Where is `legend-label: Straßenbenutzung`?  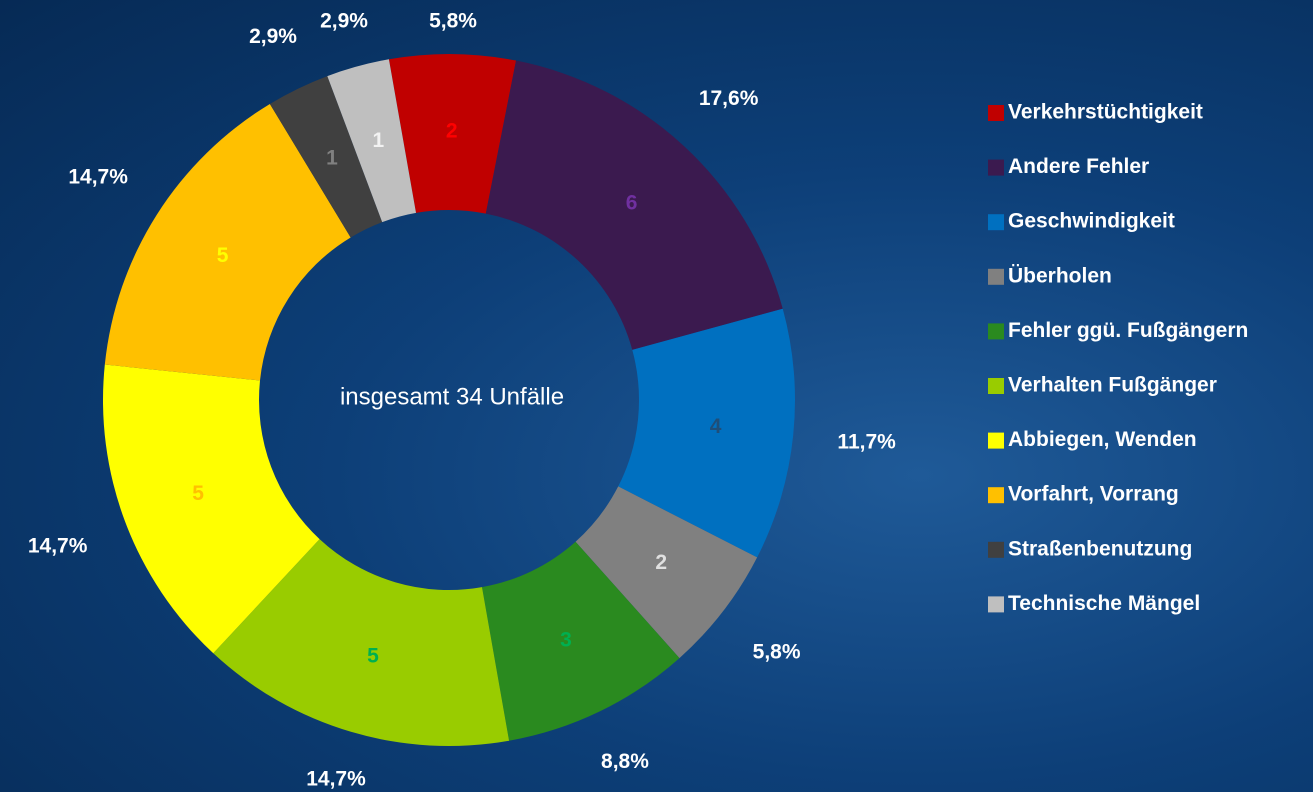
legend-label: Straßenbenutzung is located at coordinates (1100, 548).